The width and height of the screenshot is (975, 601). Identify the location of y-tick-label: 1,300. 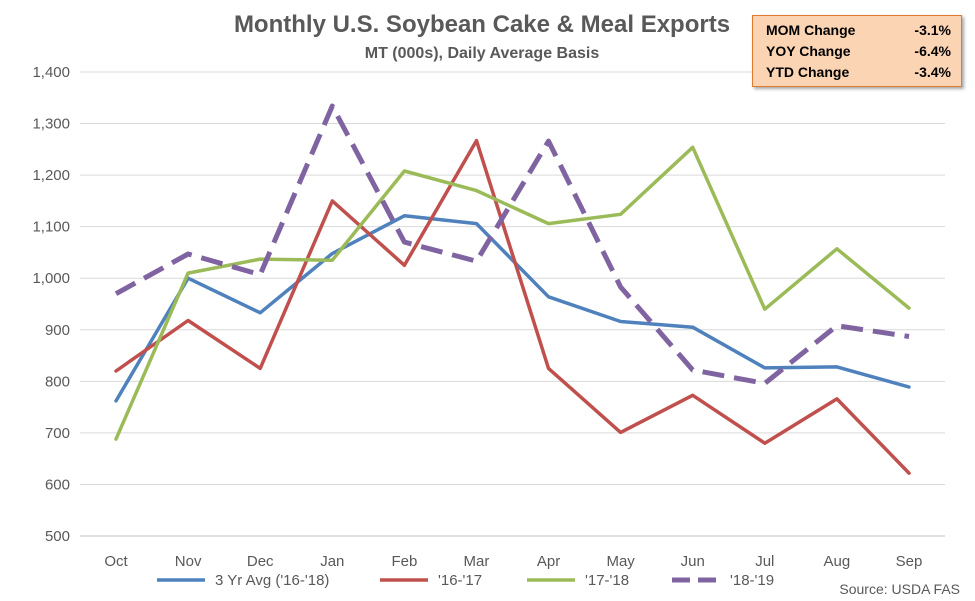
(51, 124).